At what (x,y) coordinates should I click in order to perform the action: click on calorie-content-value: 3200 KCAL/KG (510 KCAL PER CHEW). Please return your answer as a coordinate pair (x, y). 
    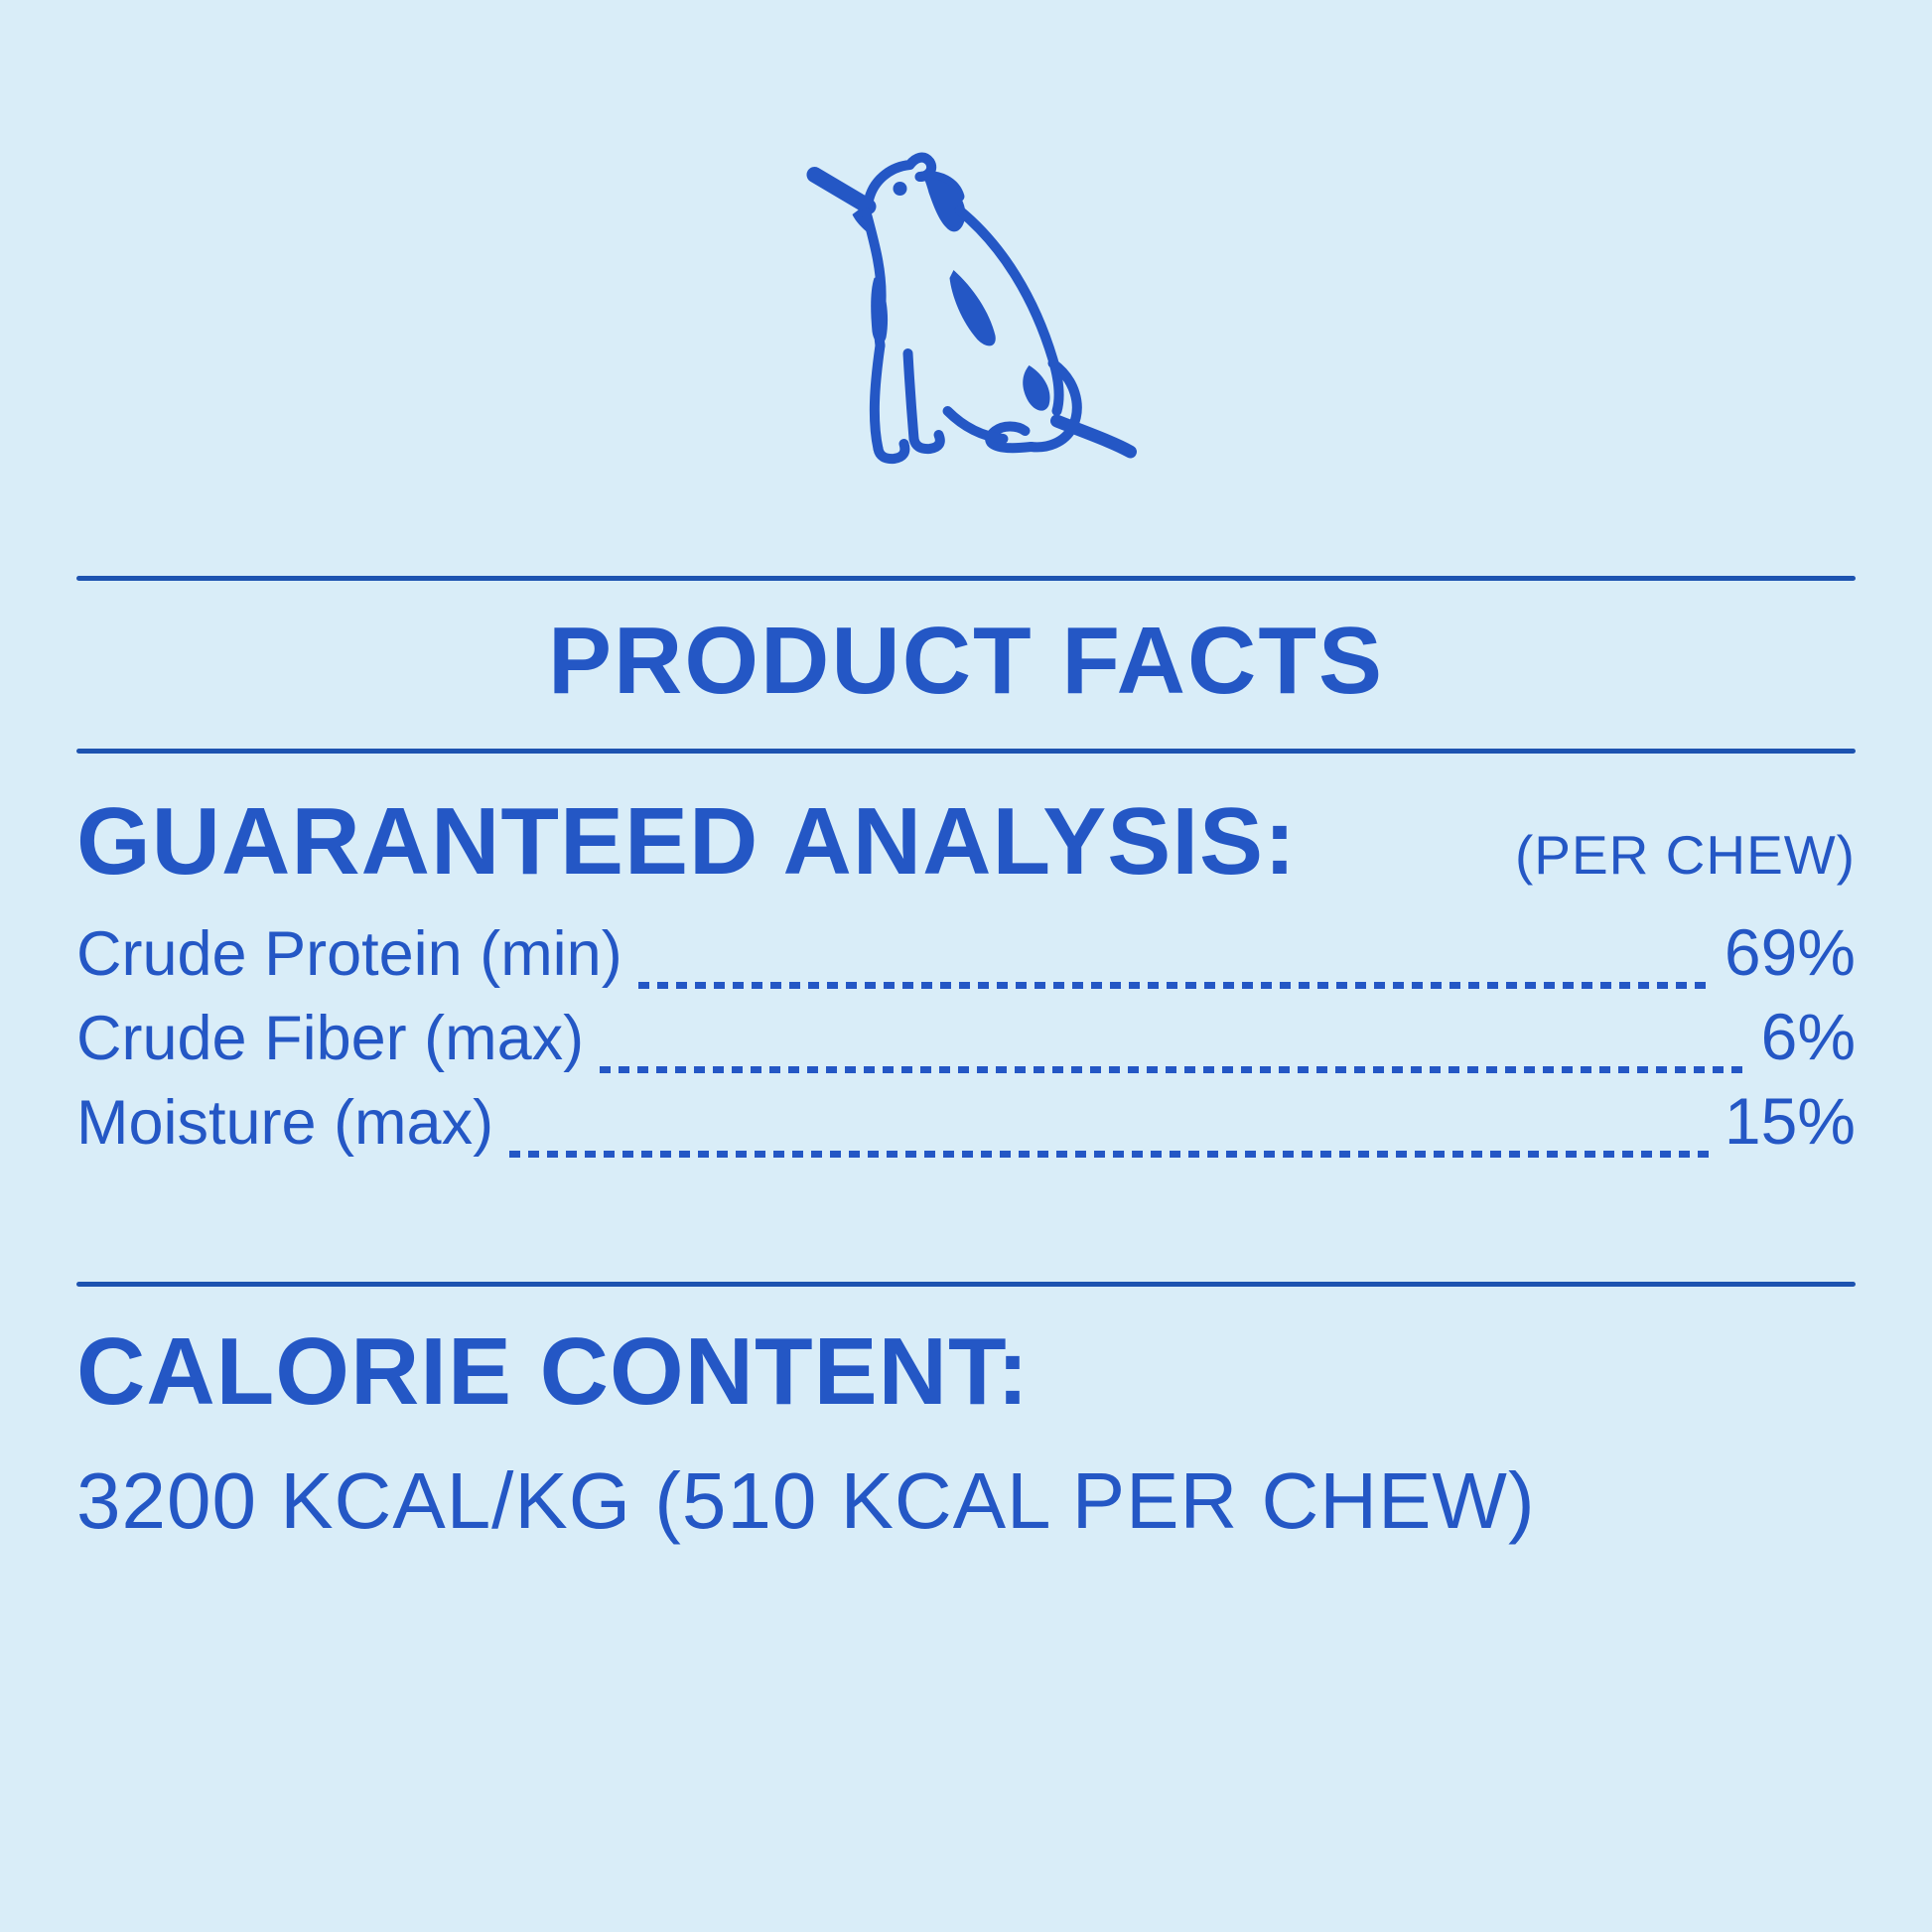
    Looking at the image, I should click on (806, 1501).